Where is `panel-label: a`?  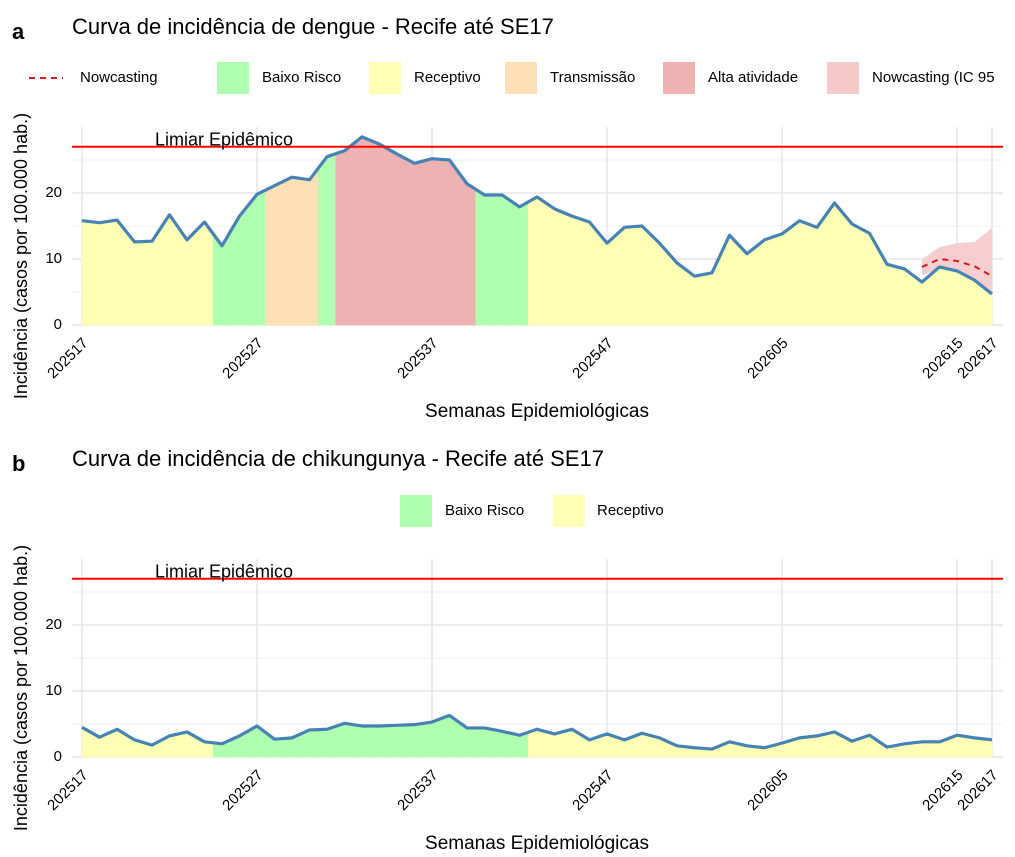
panel-label: a is located at coordinates (18, 31).